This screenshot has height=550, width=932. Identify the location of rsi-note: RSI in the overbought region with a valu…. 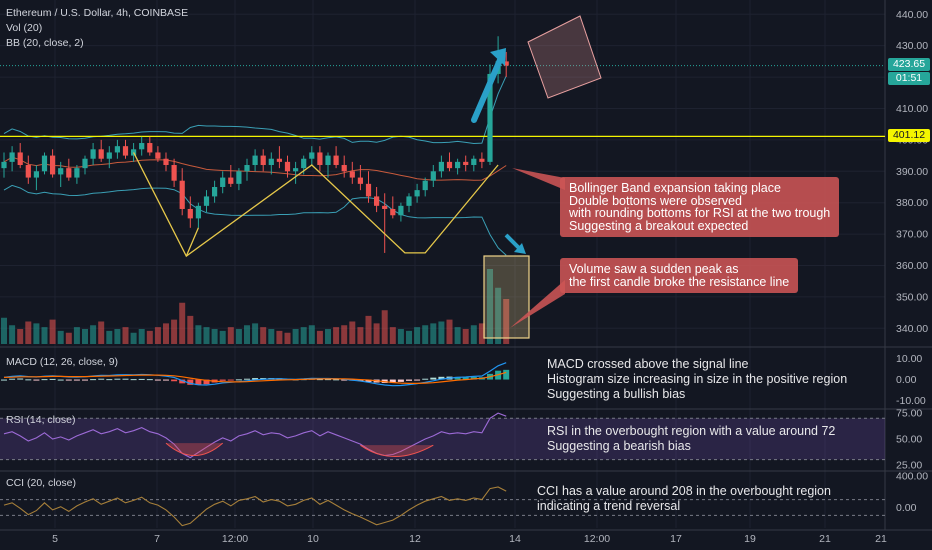
(691, 438).